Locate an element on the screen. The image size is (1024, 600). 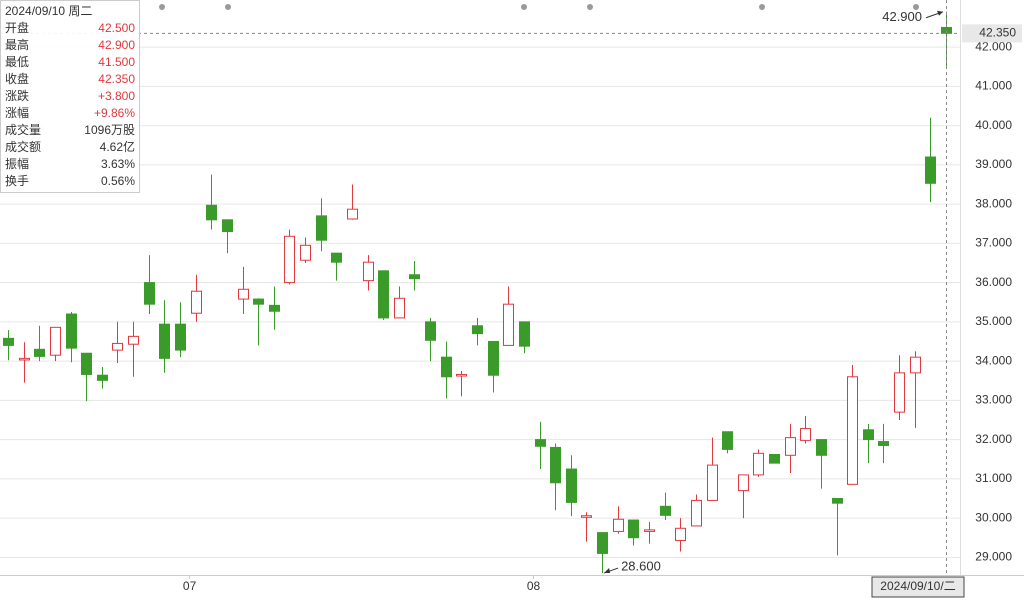
tooltip-value: 42.350 is located at coordinates (116, 79).